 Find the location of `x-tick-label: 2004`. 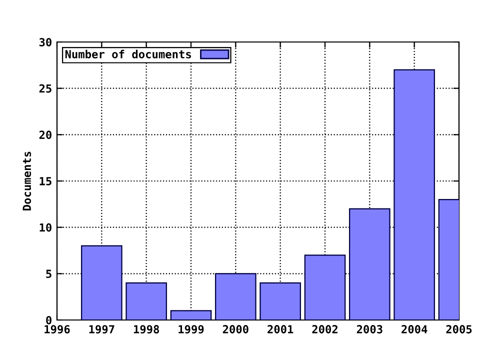

x-tick-label: 2004 is located at coordinates (415, 329).